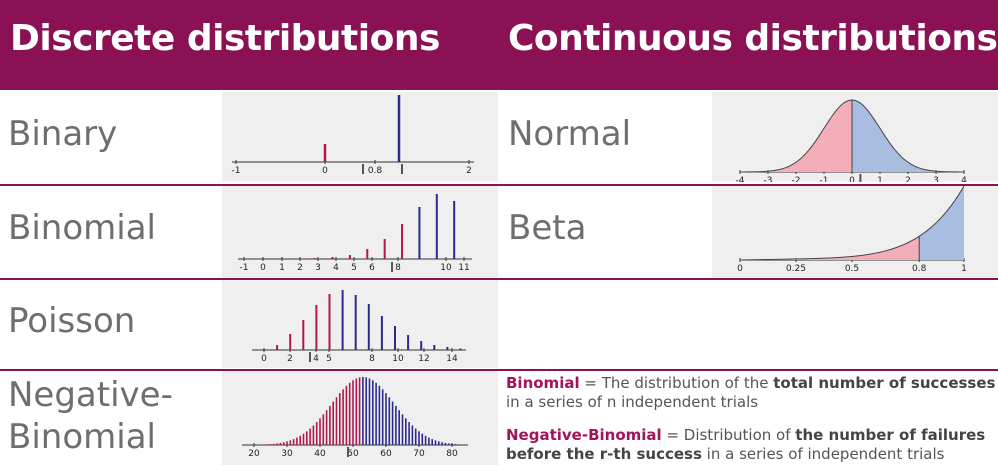  What do you see at coordinates (908, 136) in the screenshot?
I see `normal-right-area` at bounding box center [908, 136].